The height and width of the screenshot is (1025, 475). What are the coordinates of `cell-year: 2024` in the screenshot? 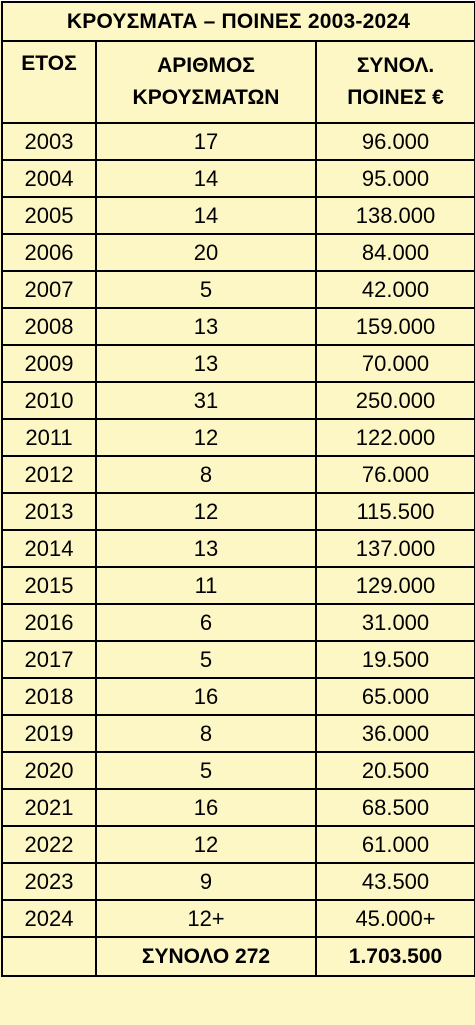 It's located at (49, 918).